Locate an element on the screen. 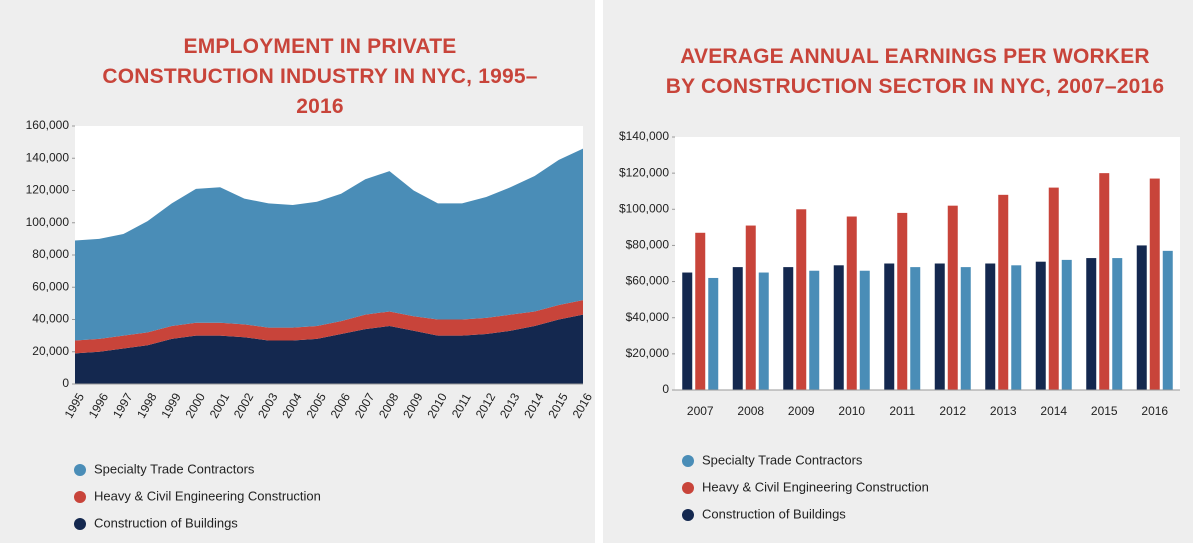  y-tick-label: 100,000 is located at coordinates (48, 222).